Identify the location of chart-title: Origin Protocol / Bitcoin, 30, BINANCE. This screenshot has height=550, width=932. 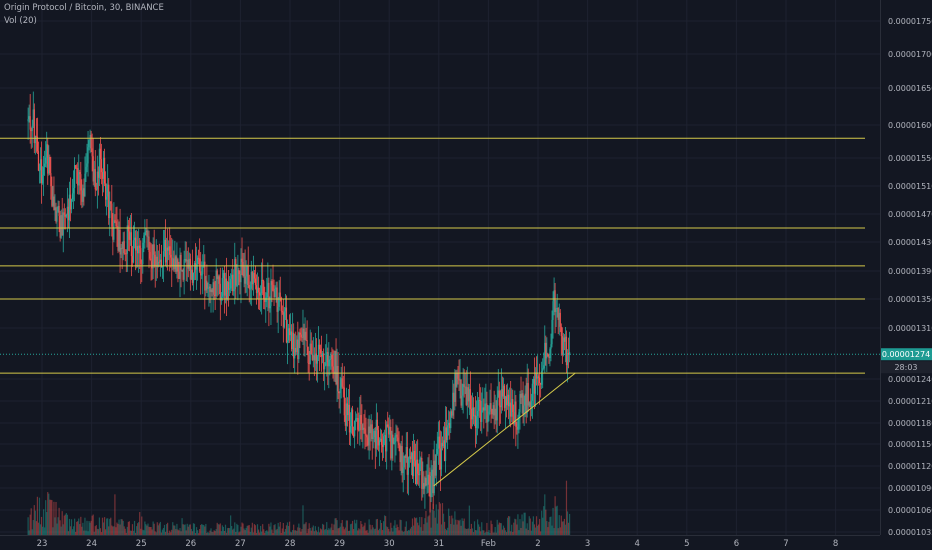
(84, 8).